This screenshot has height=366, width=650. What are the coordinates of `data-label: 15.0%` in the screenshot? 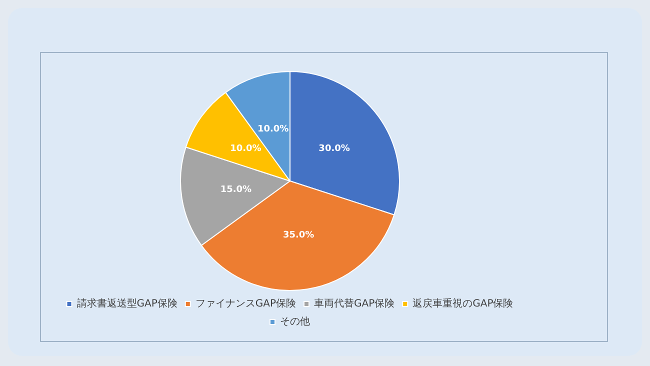 It's located at (236, 189).